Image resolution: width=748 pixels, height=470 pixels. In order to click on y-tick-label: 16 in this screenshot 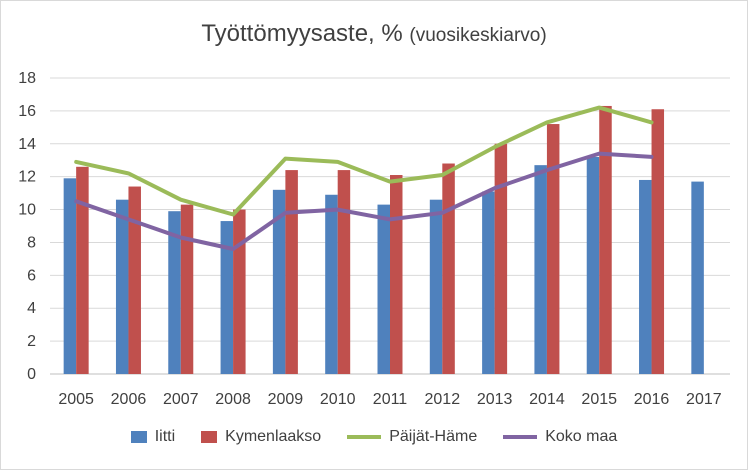, I will do `click(27, 111)`.